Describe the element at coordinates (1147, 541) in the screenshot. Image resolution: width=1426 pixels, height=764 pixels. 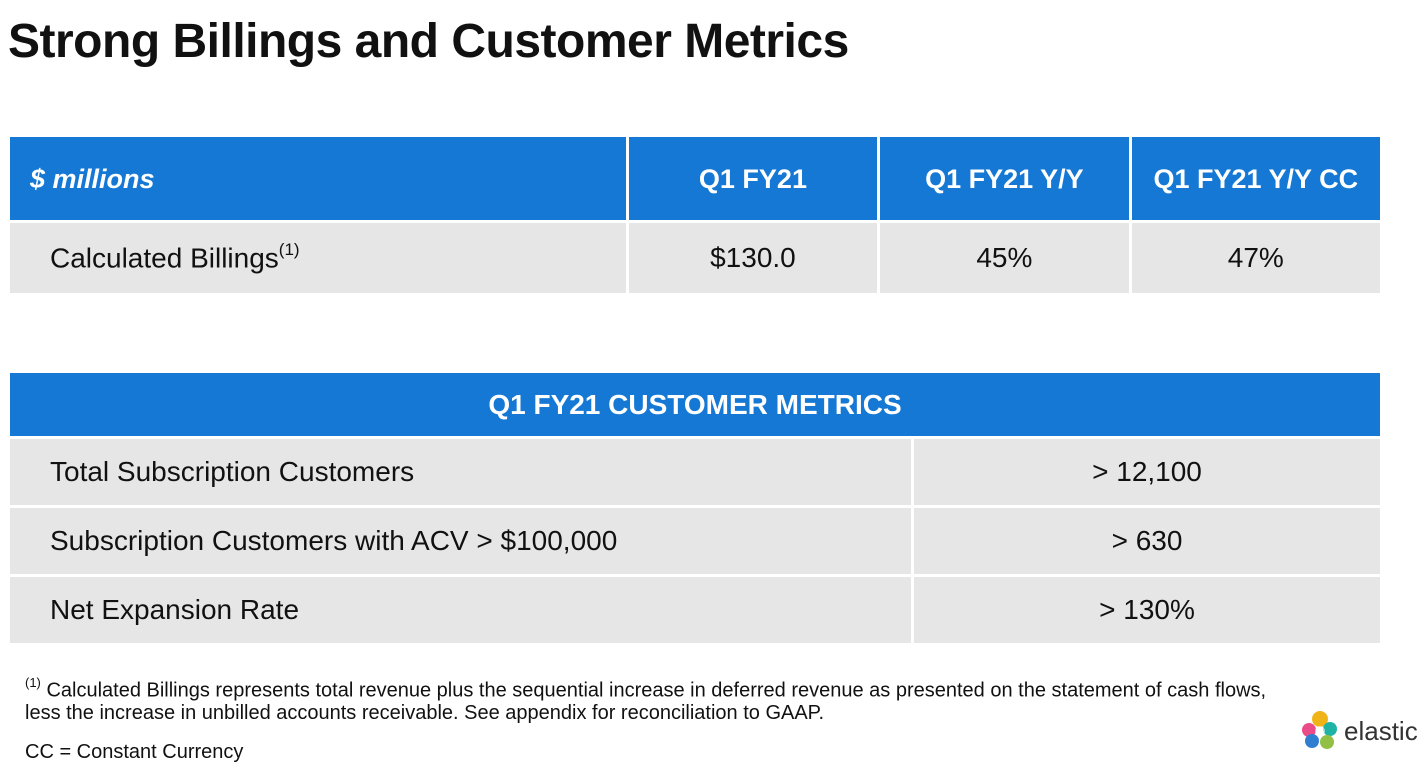
I see `value-cell: > 630` at that location.